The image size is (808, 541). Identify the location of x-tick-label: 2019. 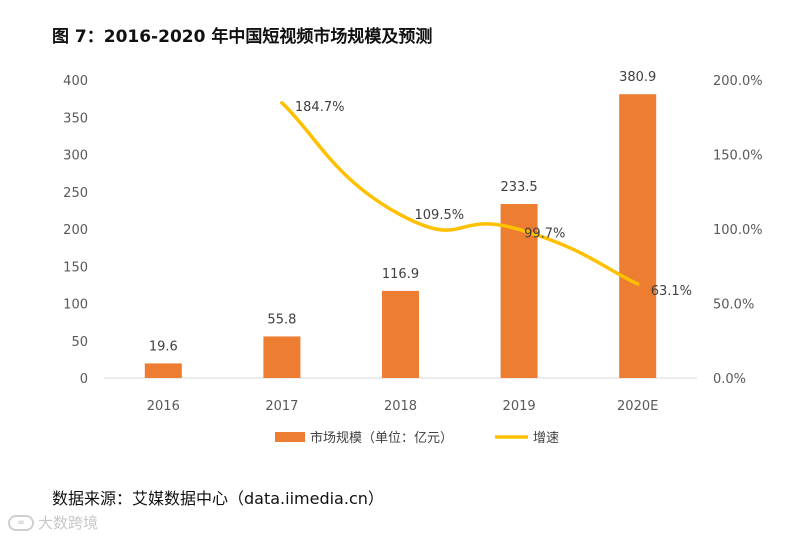
(519, 406).